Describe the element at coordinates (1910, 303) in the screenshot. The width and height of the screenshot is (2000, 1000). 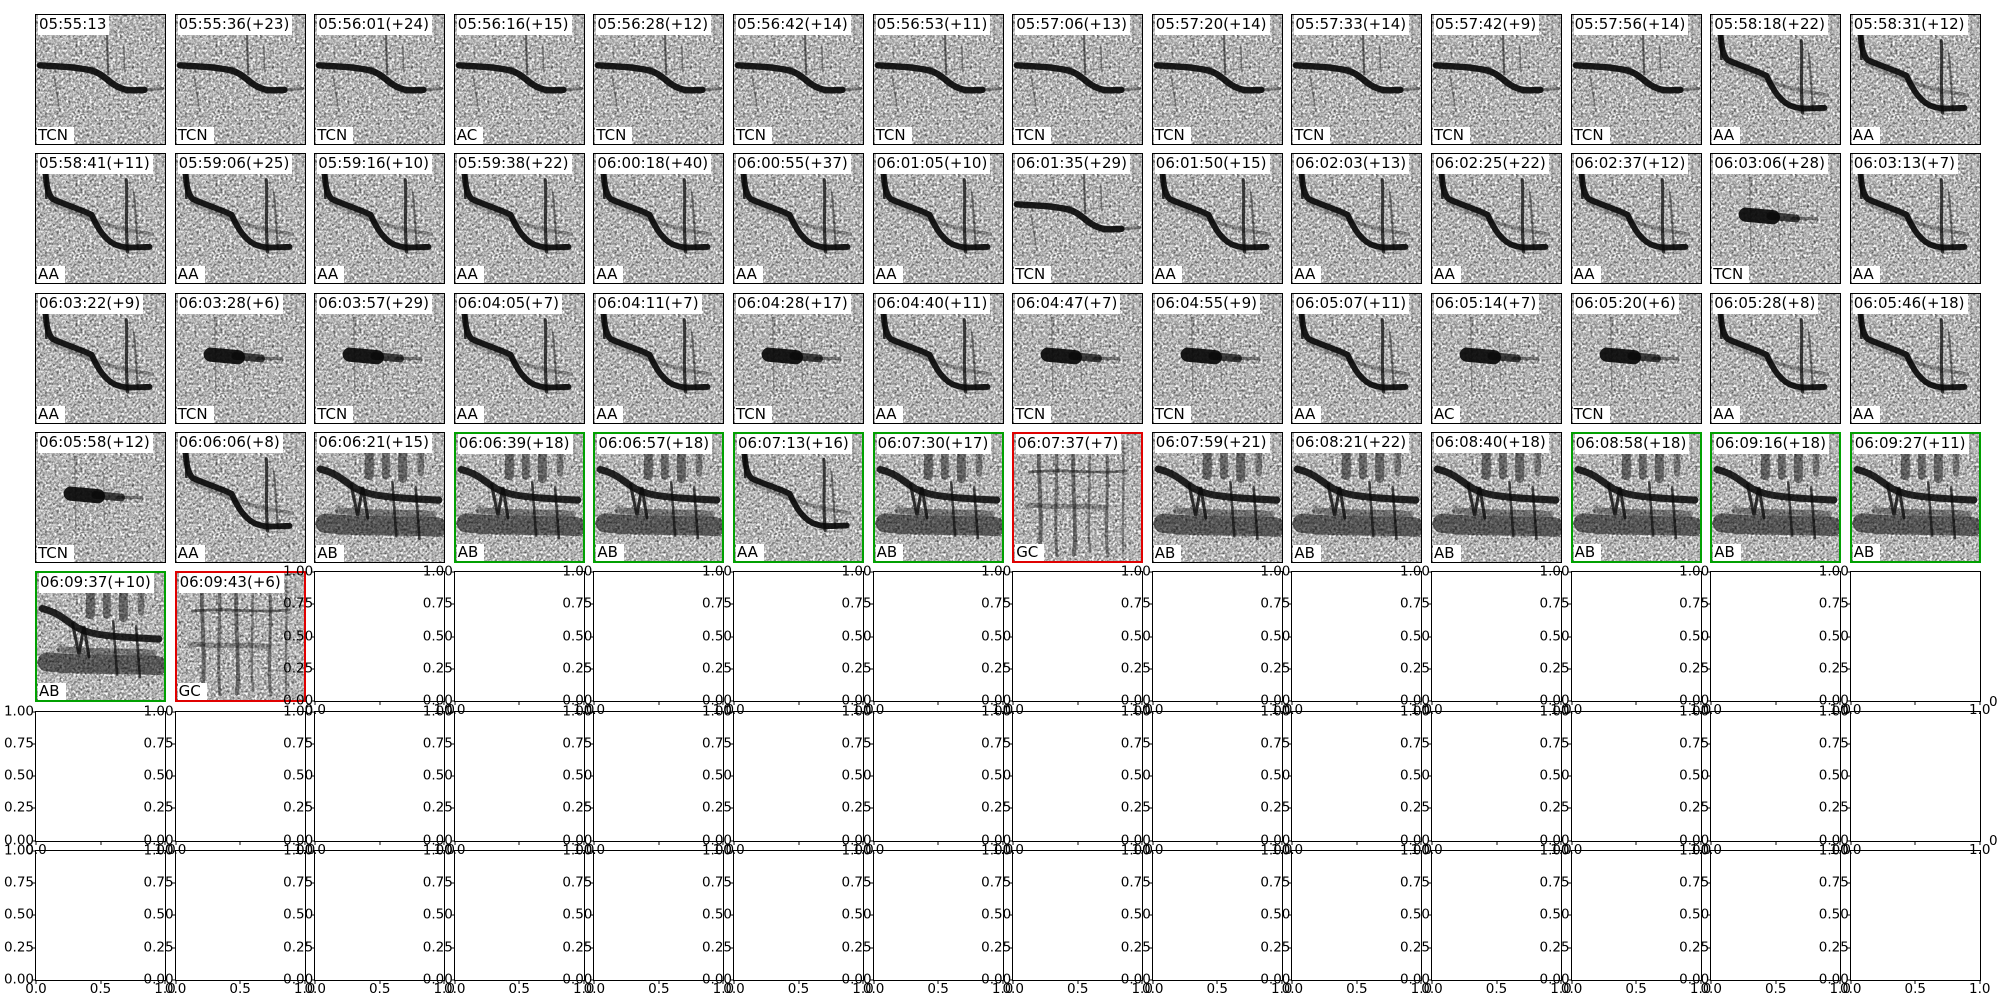
I see `cell-timestamp-title: 06:05:46(+18)` at that location.